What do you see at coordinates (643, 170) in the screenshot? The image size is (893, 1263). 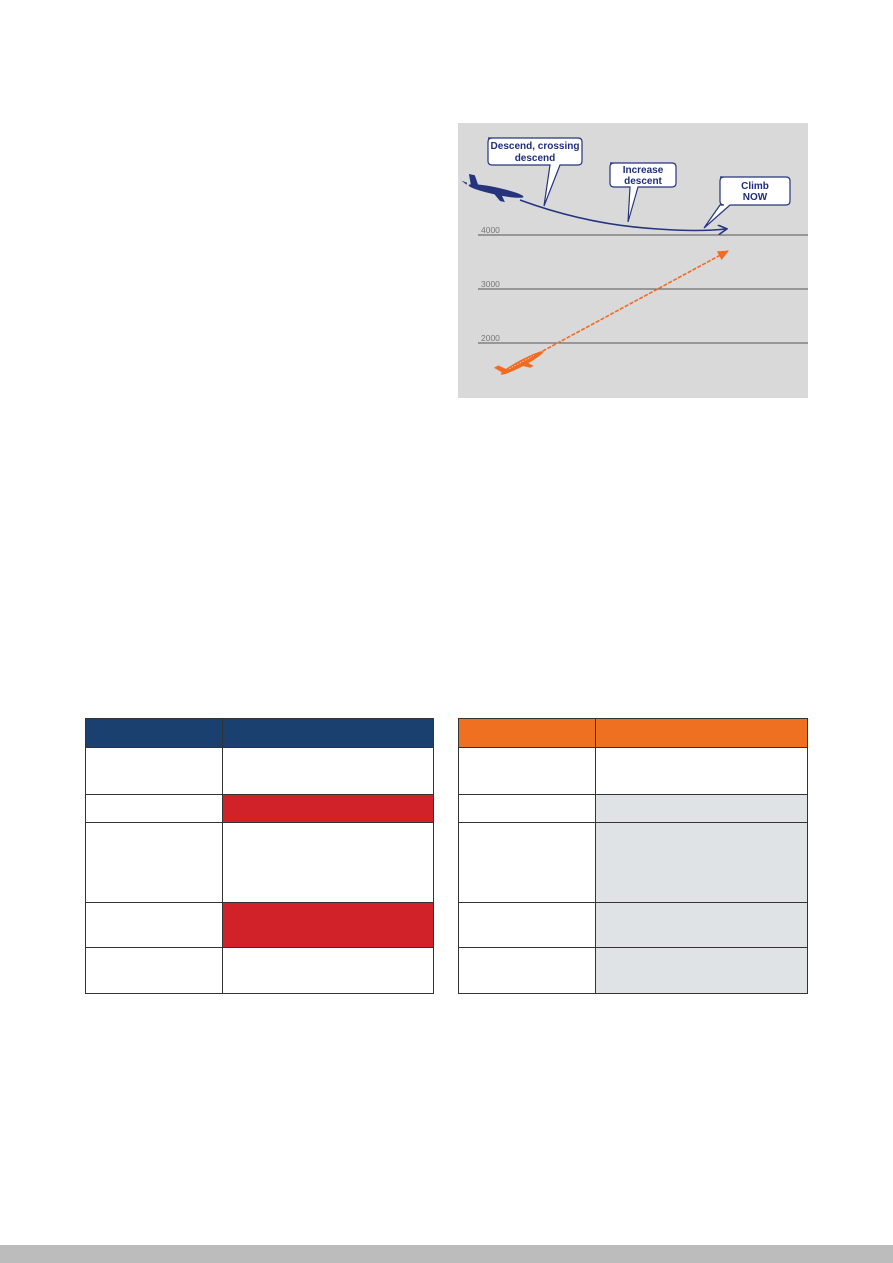 I see `callout-2-line-1: Increase` at bounding box center [643, 170].